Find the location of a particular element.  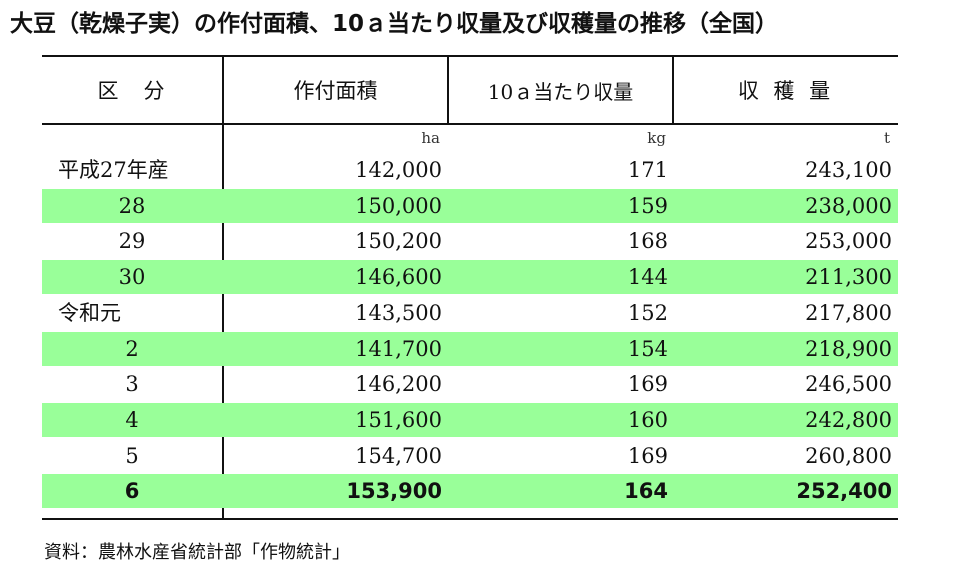

cell-harvest: 253,000 is located at coordinates (848, 241).